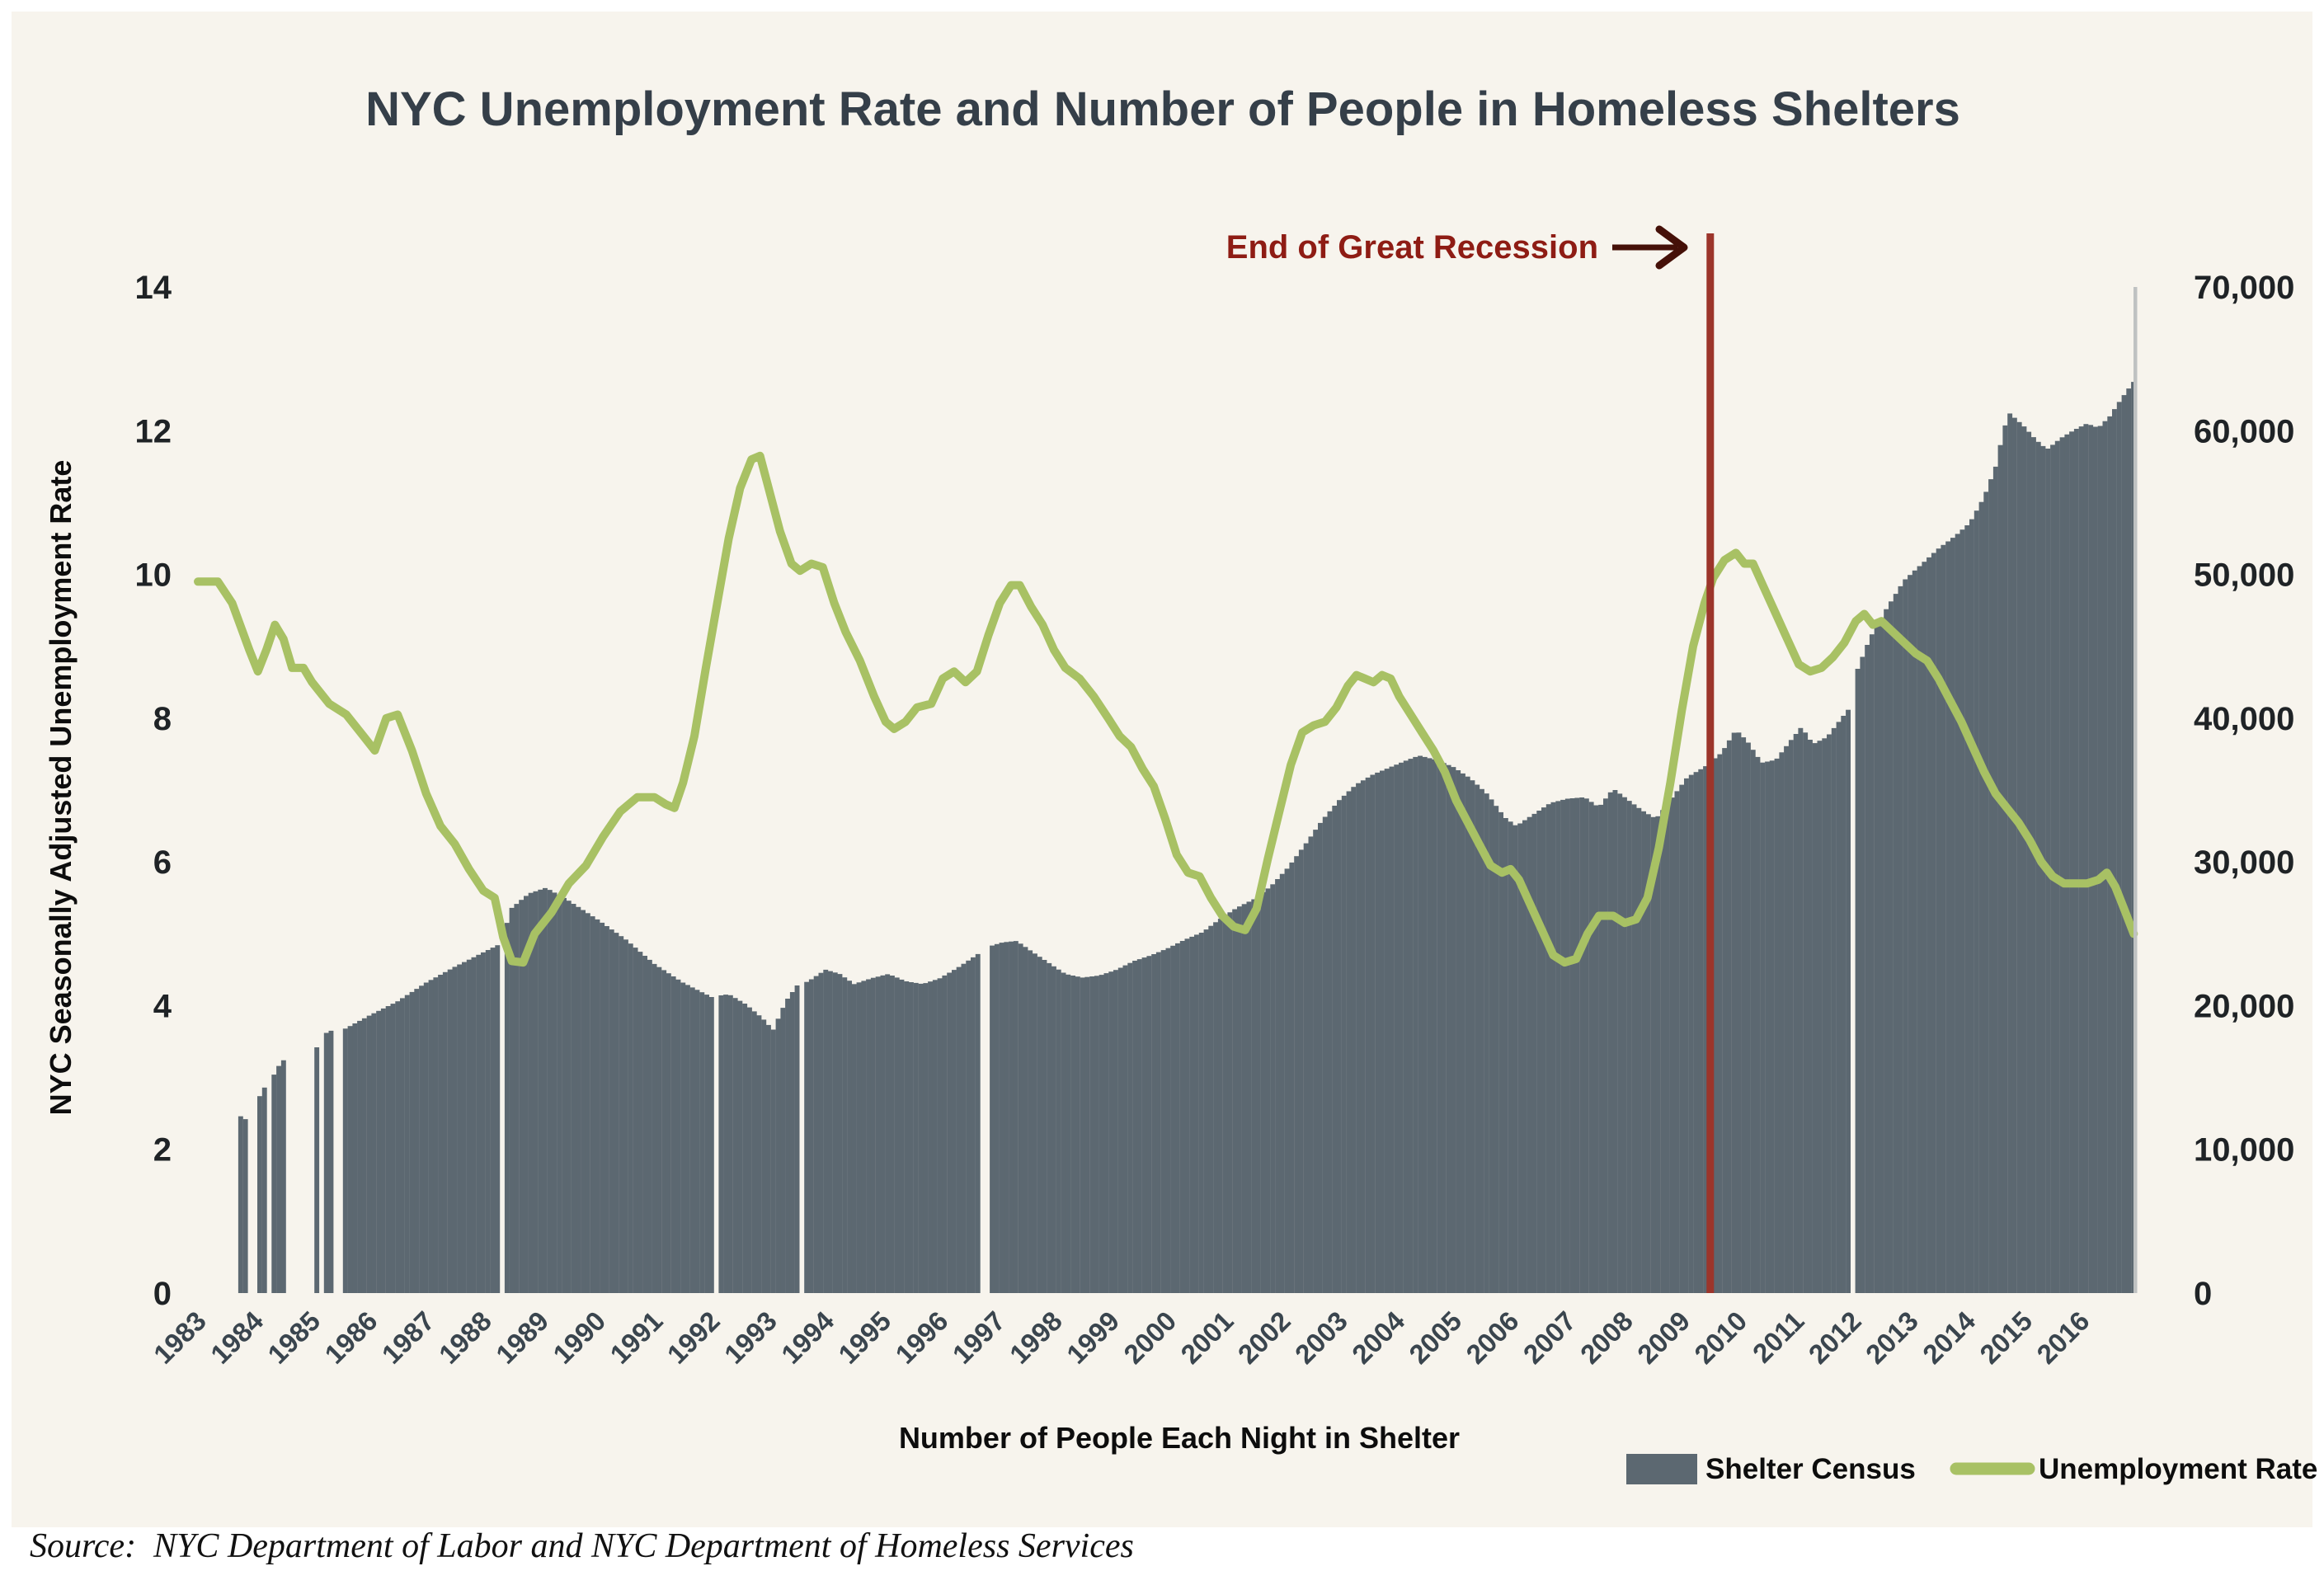 The image size is (2324, 1585). I want to click on y-left-tick-label: 12, so click(153, 431).